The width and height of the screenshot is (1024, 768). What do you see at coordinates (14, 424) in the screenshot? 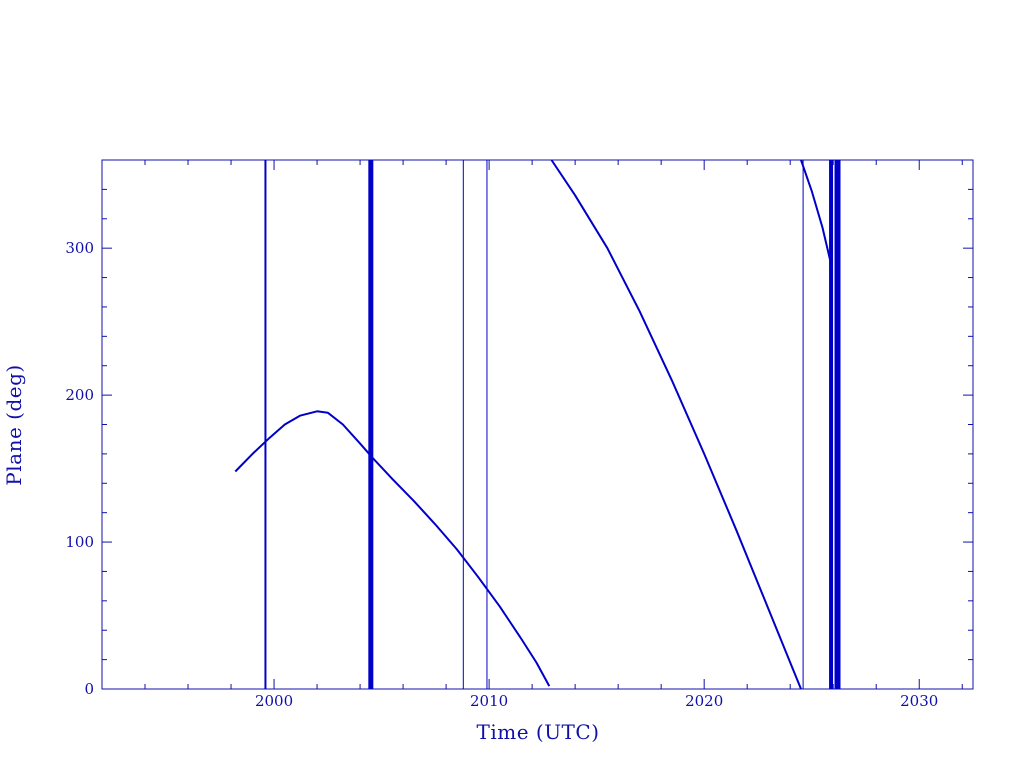
I see `y-axis-label: Plane (deg)` at bounding box center [14, 424].